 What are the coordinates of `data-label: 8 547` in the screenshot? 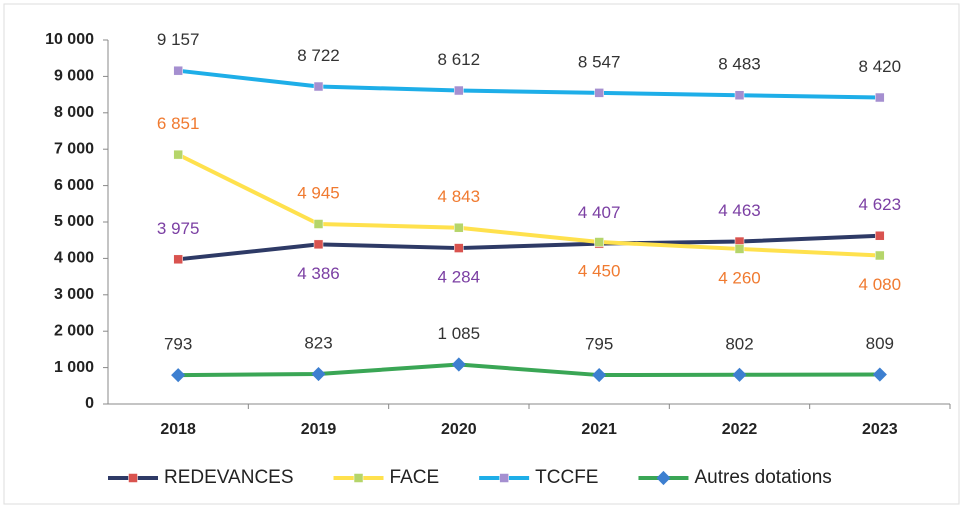 It's located at (599, 61).